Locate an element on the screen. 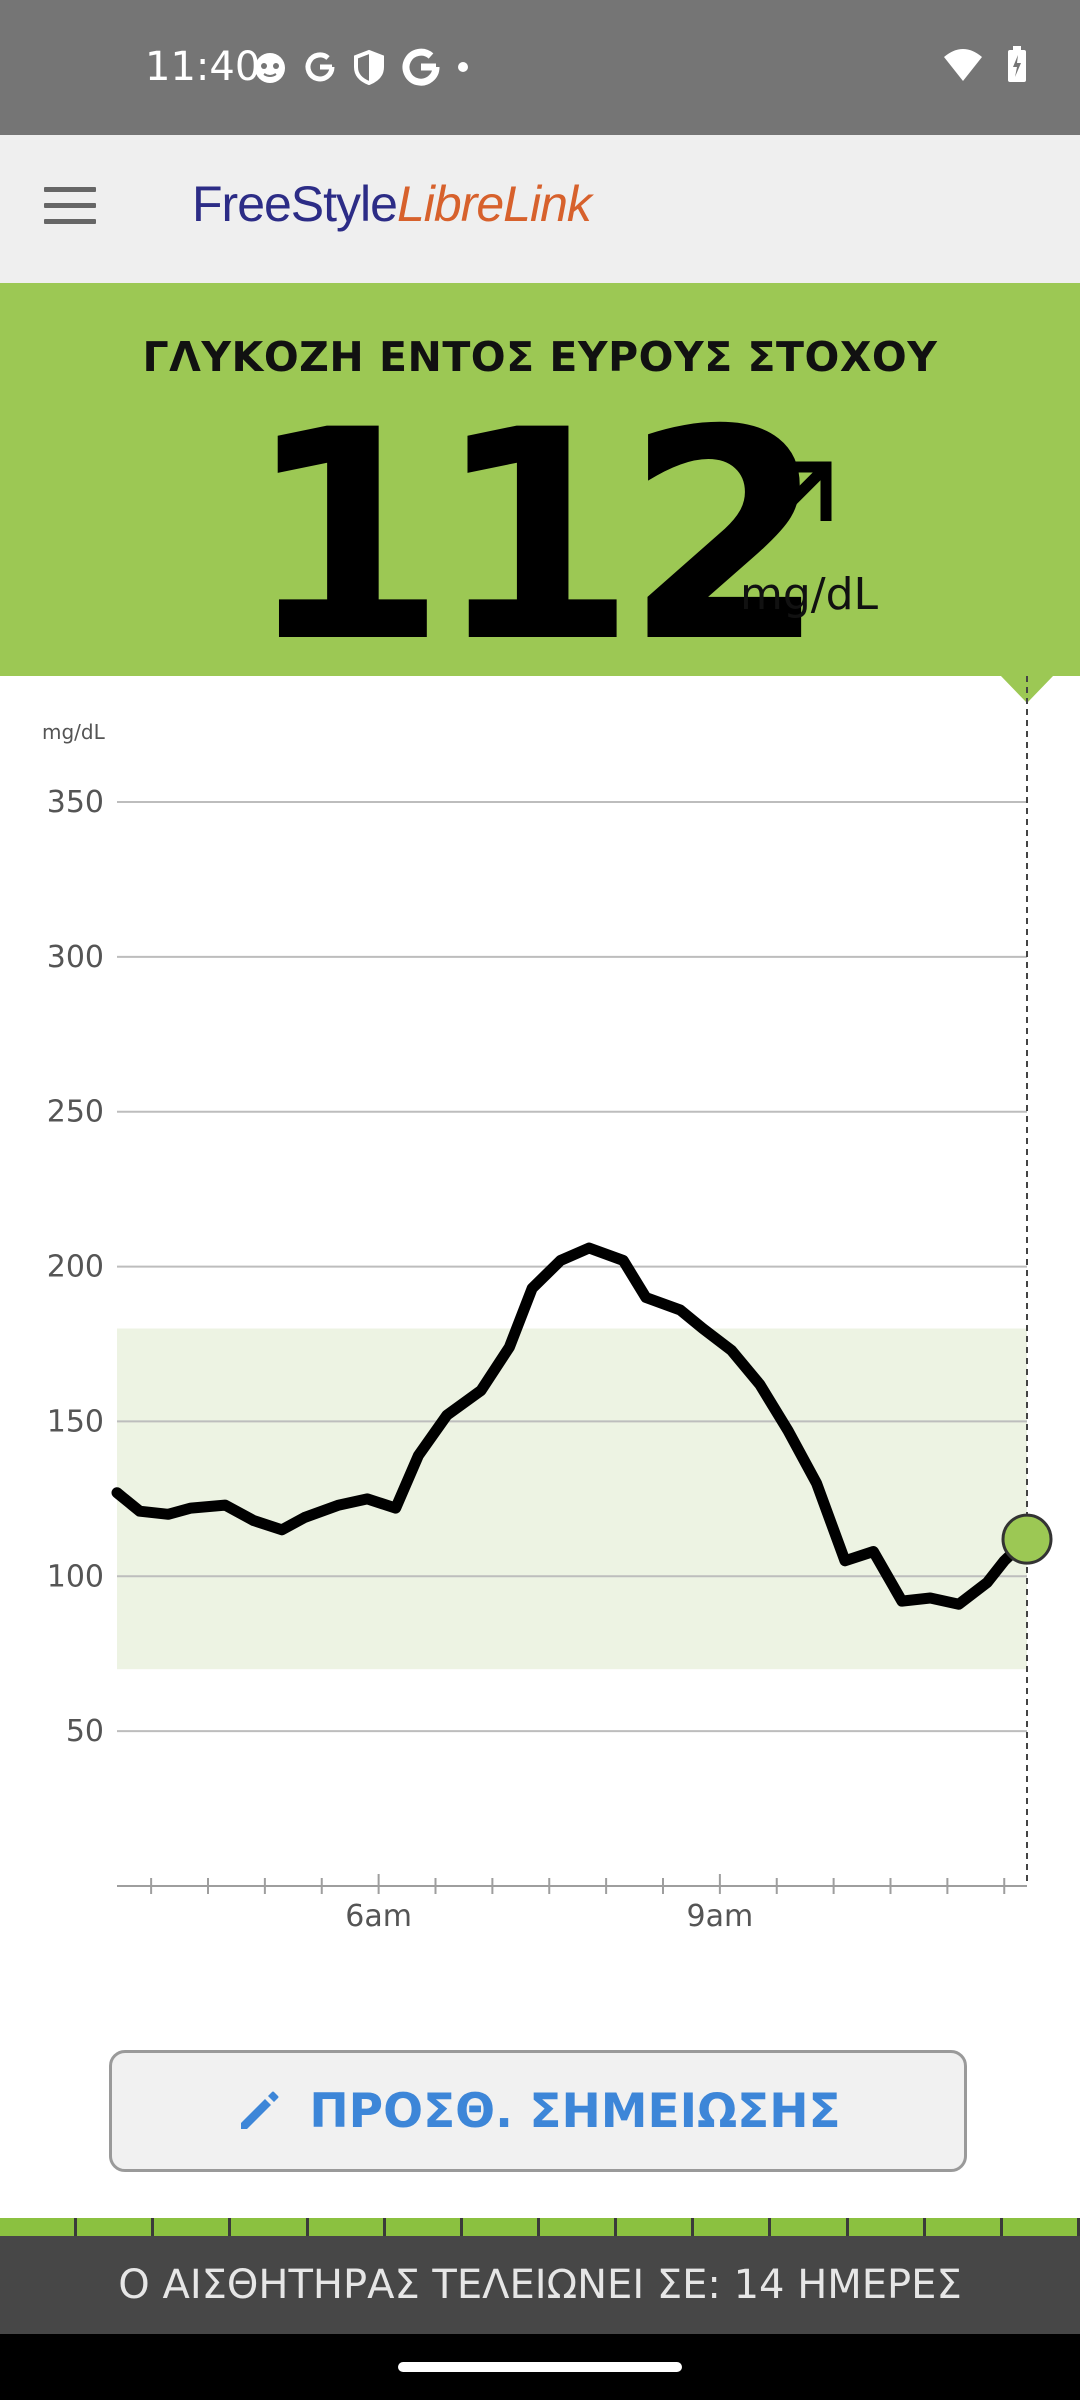  status-bar: 11:40 is located at coordinates (540, 67).